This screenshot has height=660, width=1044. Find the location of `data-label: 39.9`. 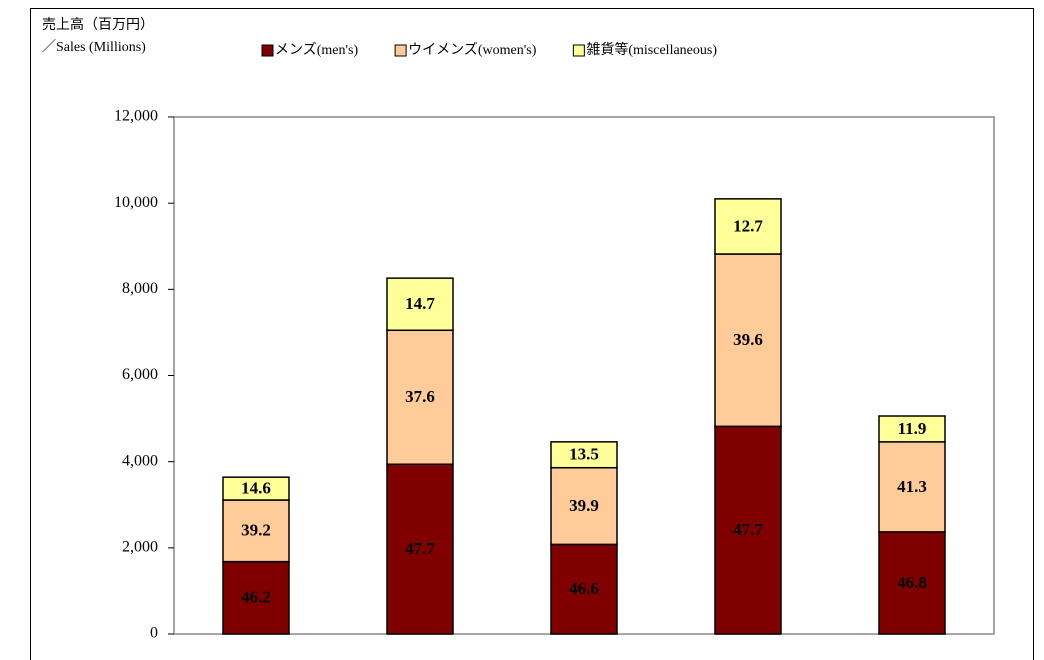

data-label: 39.9 is located at coordinates (584, 505).